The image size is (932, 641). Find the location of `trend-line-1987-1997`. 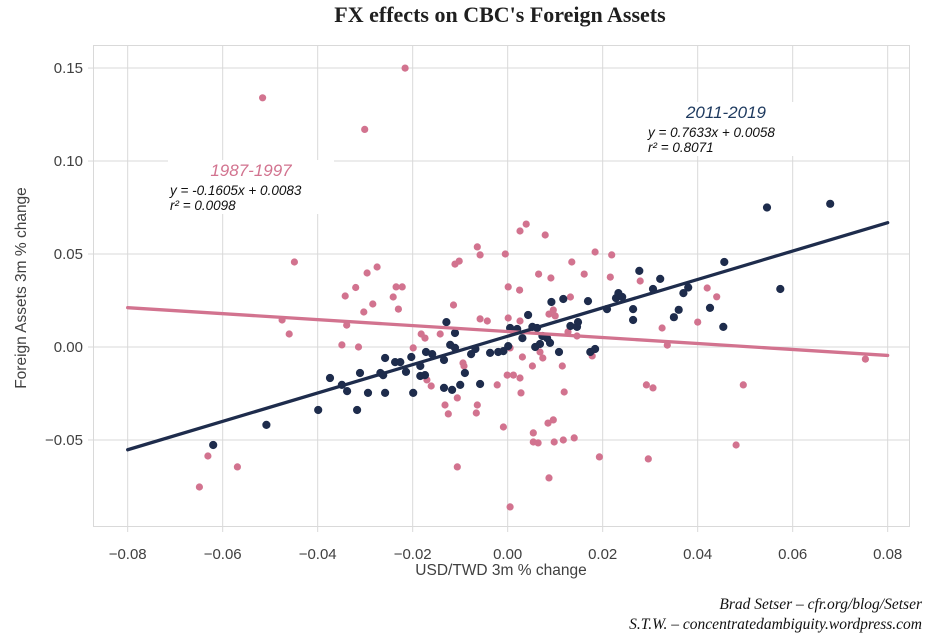

trend-line-1987-1997 is located at coordinates (508, 332).